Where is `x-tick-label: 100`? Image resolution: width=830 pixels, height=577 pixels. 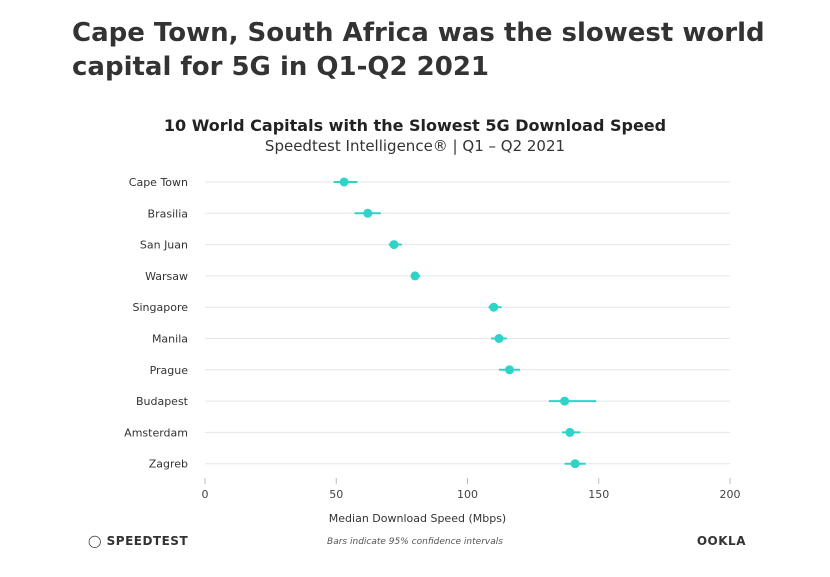
x-tick-label: 100 is located at coordinates (467, 494).